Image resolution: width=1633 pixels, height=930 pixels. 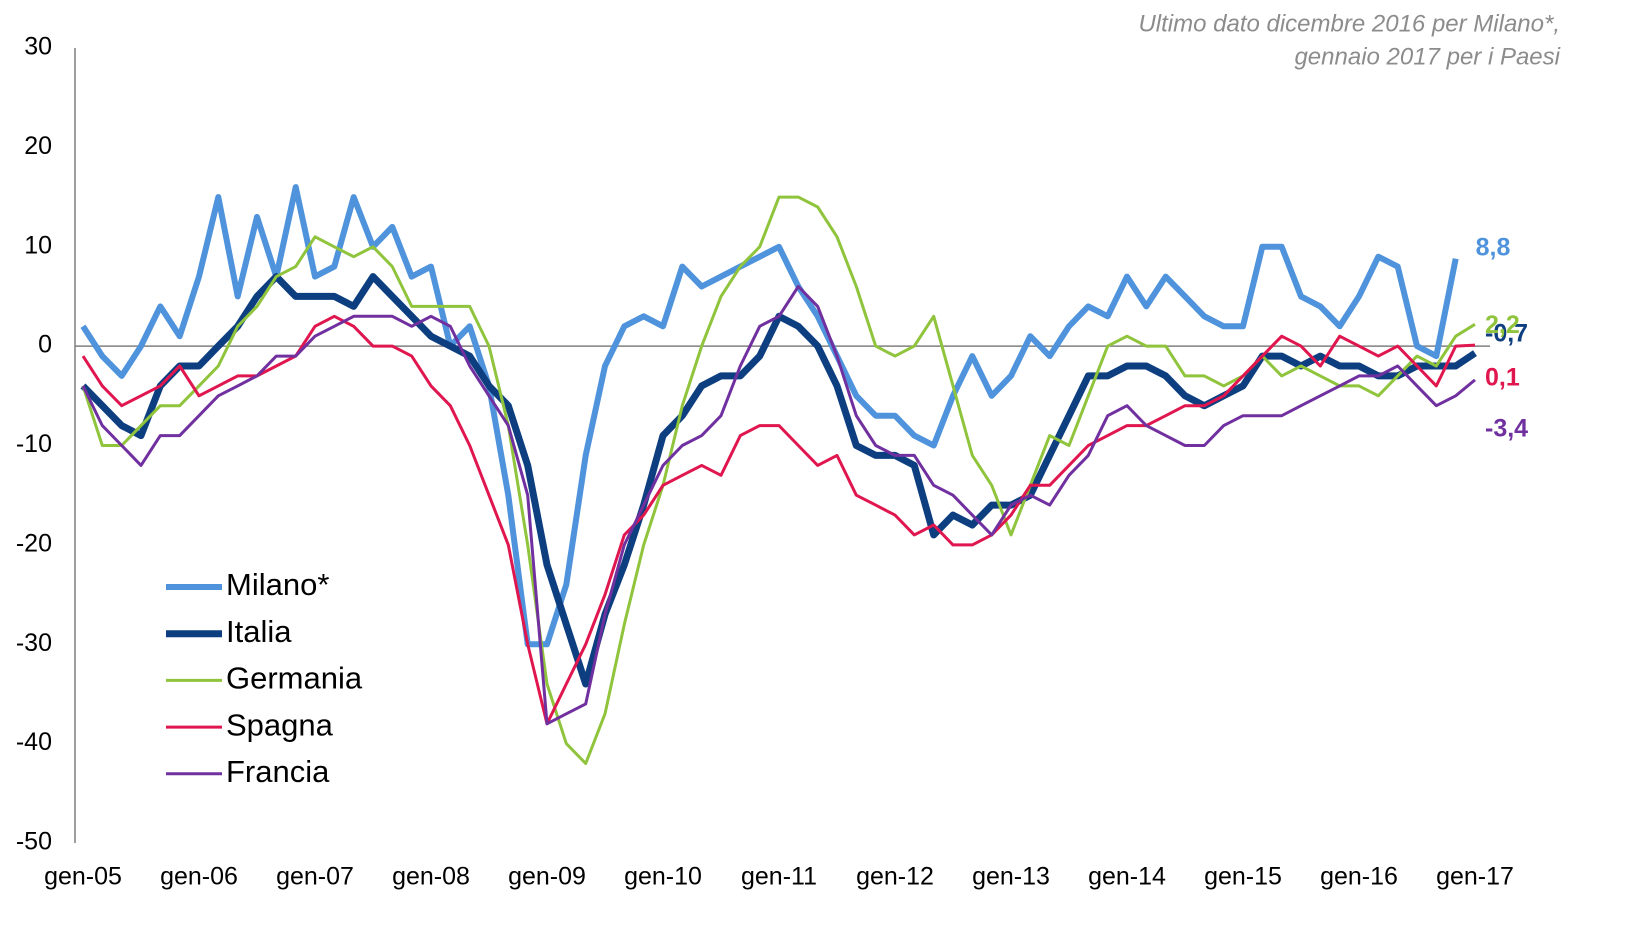 I want to click on x-tick-label: gen-14, so click(x=1127, y=877).